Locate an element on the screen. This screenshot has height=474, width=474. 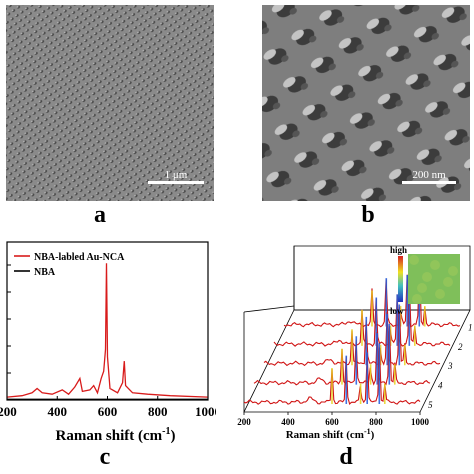
top-left-edge is located at coordinates (269, 309).